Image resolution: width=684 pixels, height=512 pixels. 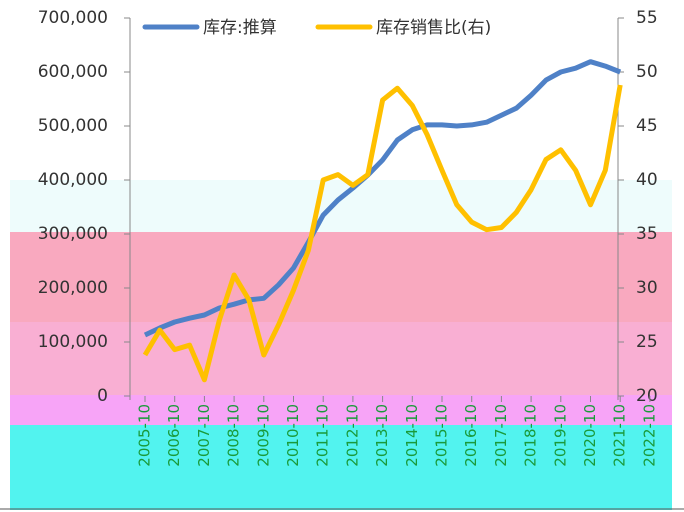 I want to click on x-tick-label: 2006-10, so click(x=174, y=435).